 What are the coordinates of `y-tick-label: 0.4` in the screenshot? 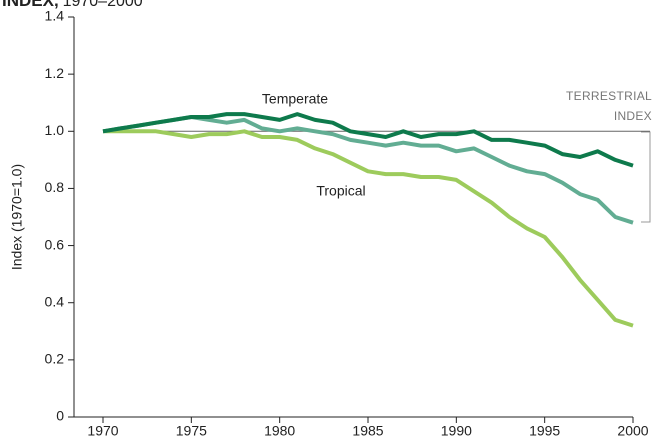 It's located at (55, 301).